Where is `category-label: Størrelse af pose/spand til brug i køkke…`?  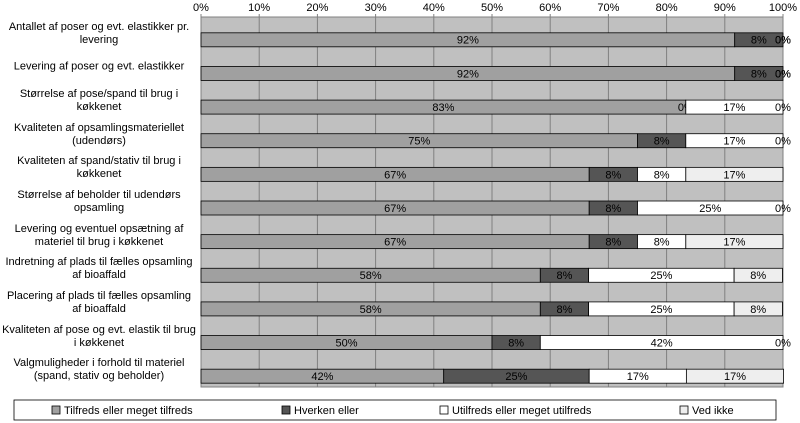 category-label: Størrelse af pose/spand til brug i køkke… is located at coordinates (99, 101).